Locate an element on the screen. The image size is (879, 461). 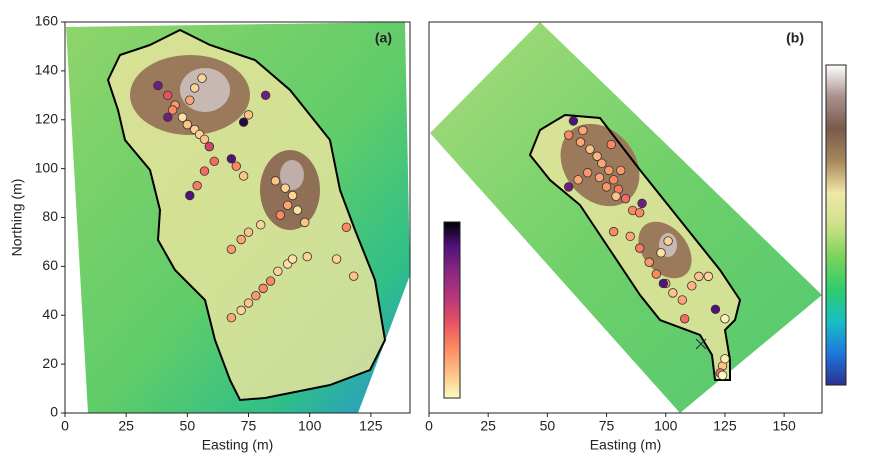
colorbar-thickness is located at coordinates (452, 310).